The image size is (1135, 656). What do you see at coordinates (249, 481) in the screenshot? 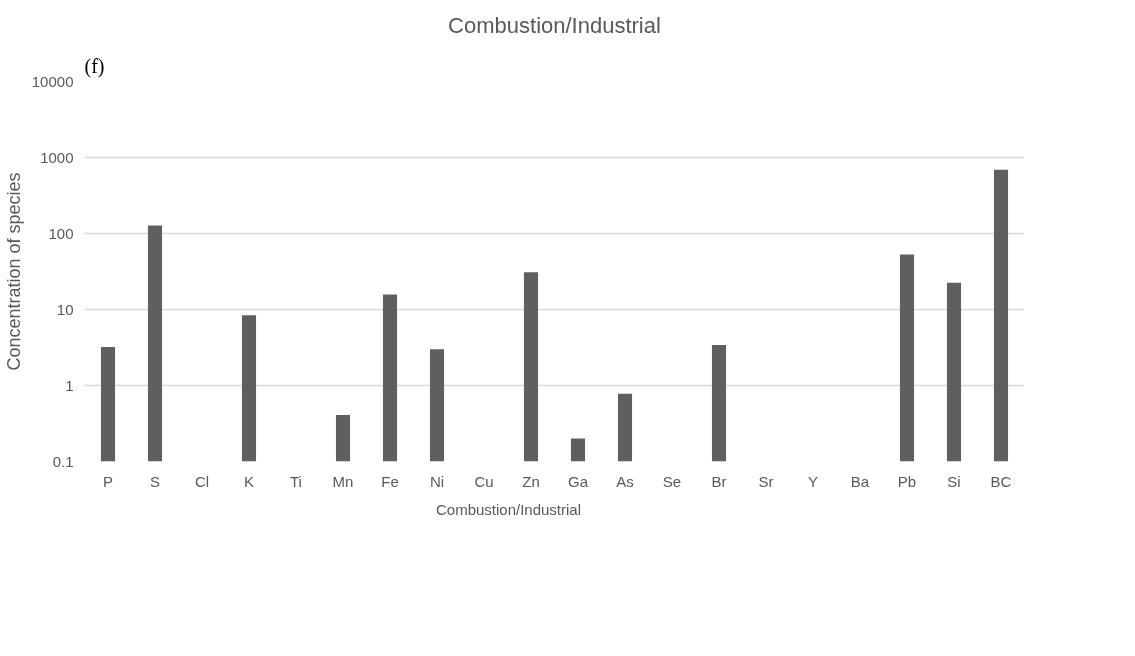
I see `x-tick-label: K` at bounding box center [249, 481].